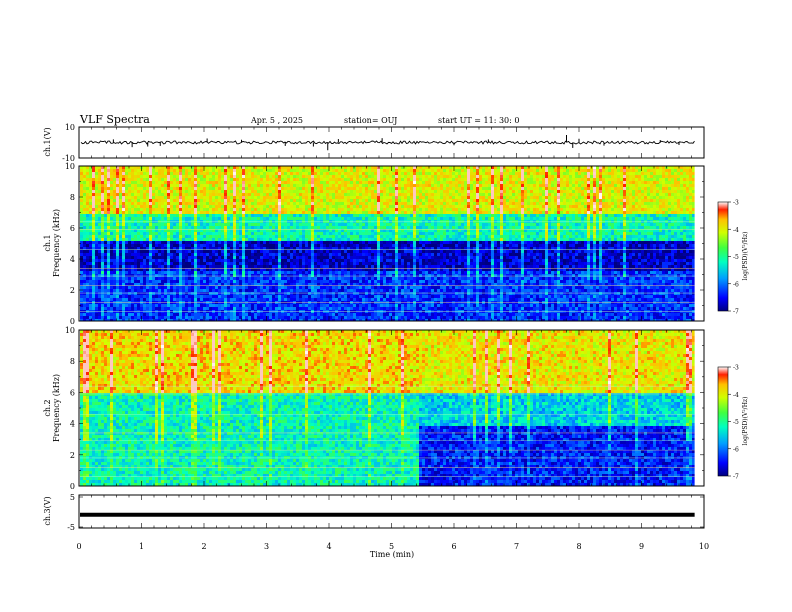 The height and width of the screenshot is (612, 792). Describe the element at coordinates (47, 407) in the screenshot. I see `ch2-spectrogram-ylabel-channel: ch.2` at that location.